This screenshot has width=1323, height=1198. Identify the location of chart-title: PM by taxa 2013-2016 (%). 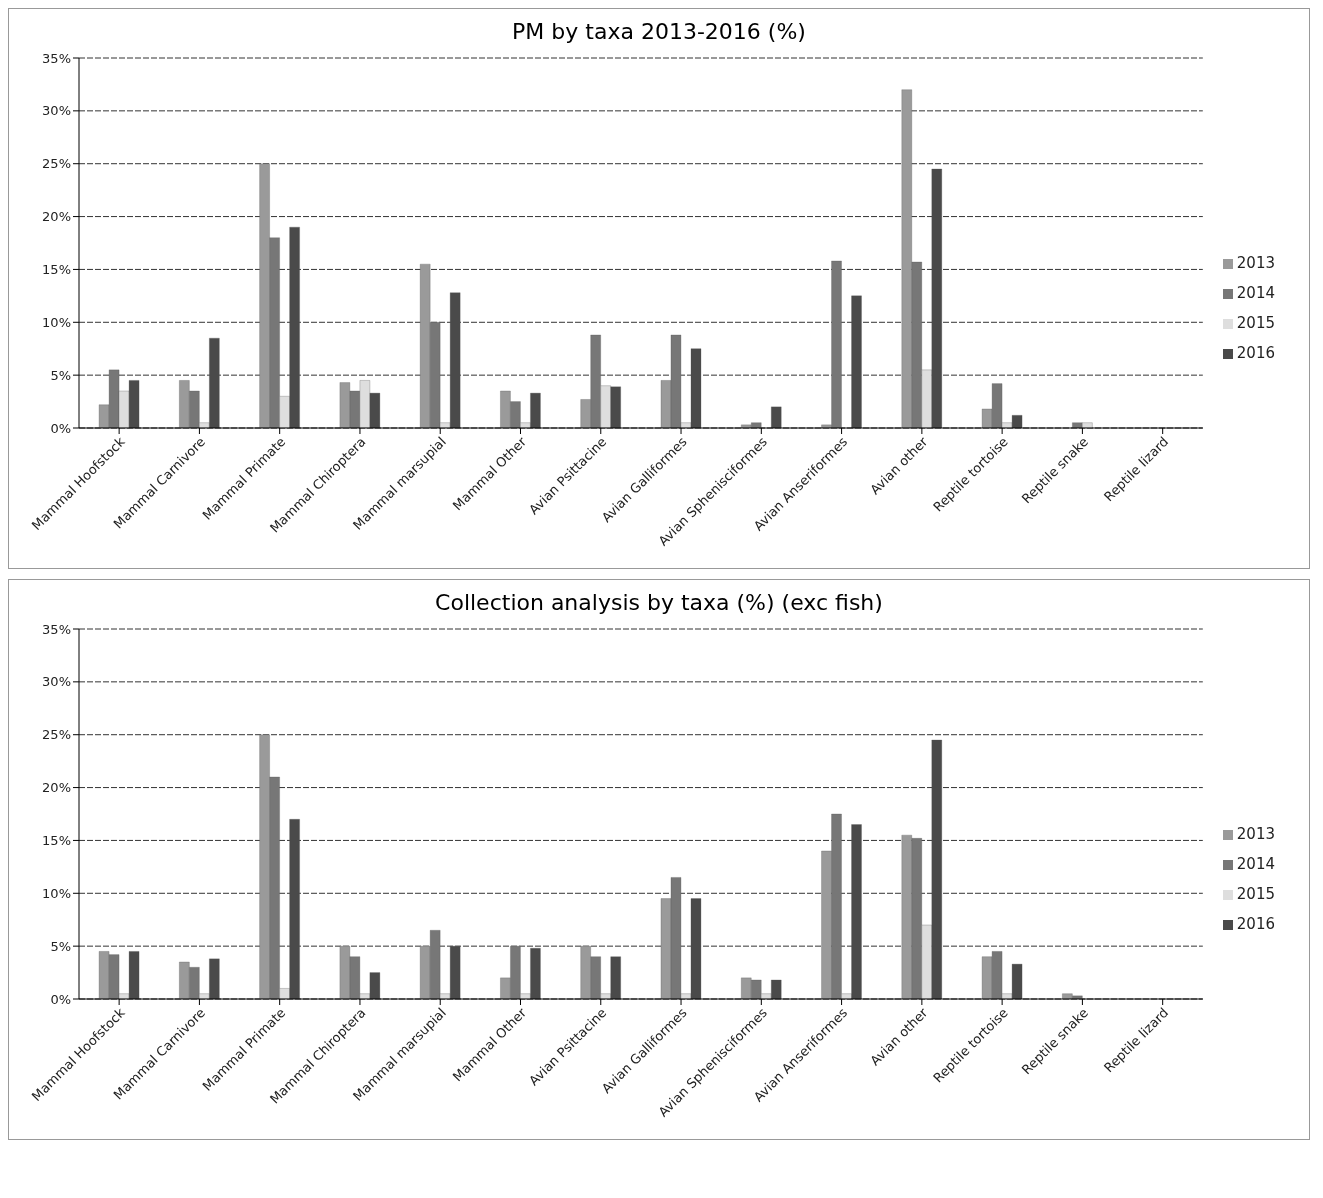
(659, 32).